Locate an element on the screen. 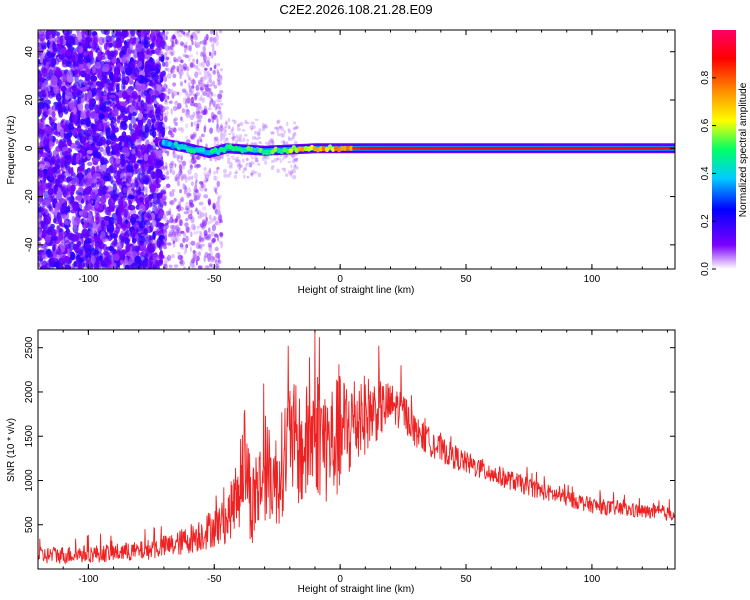 The image size is (750, 600). snr-ylabel: SNR (10 * v/v) is located at coordinates (11, 450).